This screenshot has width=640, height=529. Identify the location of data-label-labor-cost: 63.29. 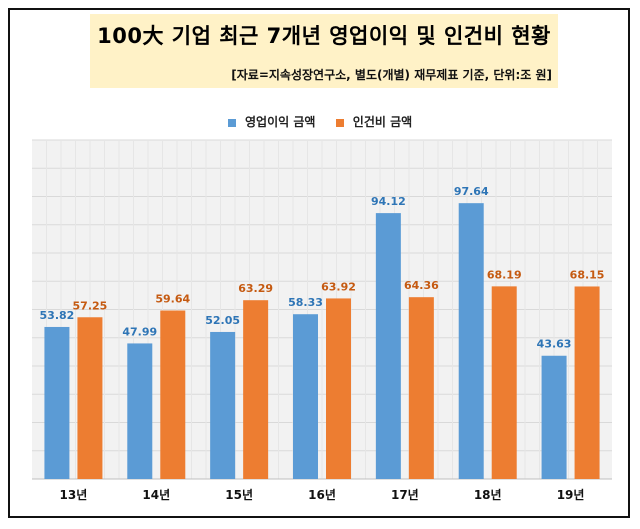
(255, 288).